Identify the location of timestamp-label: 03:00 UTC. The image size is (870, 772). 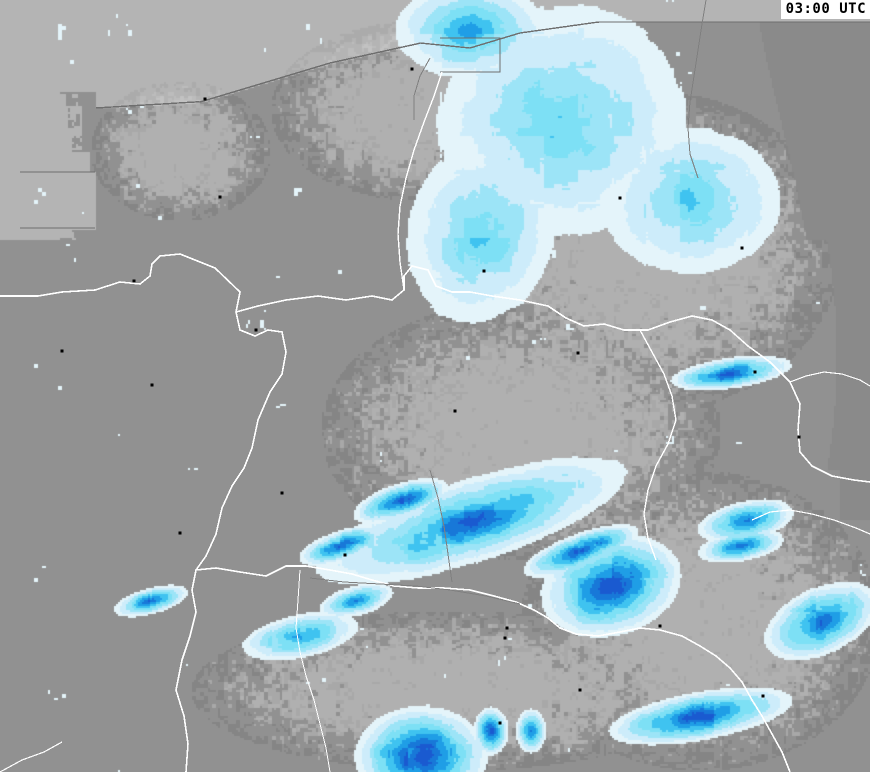
(825, 9).